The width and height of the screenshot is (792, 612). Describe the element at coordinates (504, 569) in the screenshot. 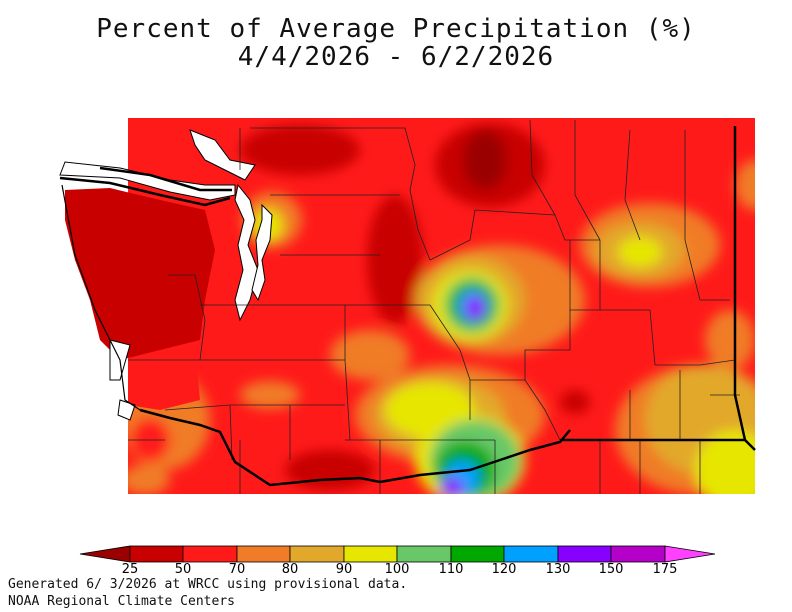

I see `legend-tick-120: 120` at that location.